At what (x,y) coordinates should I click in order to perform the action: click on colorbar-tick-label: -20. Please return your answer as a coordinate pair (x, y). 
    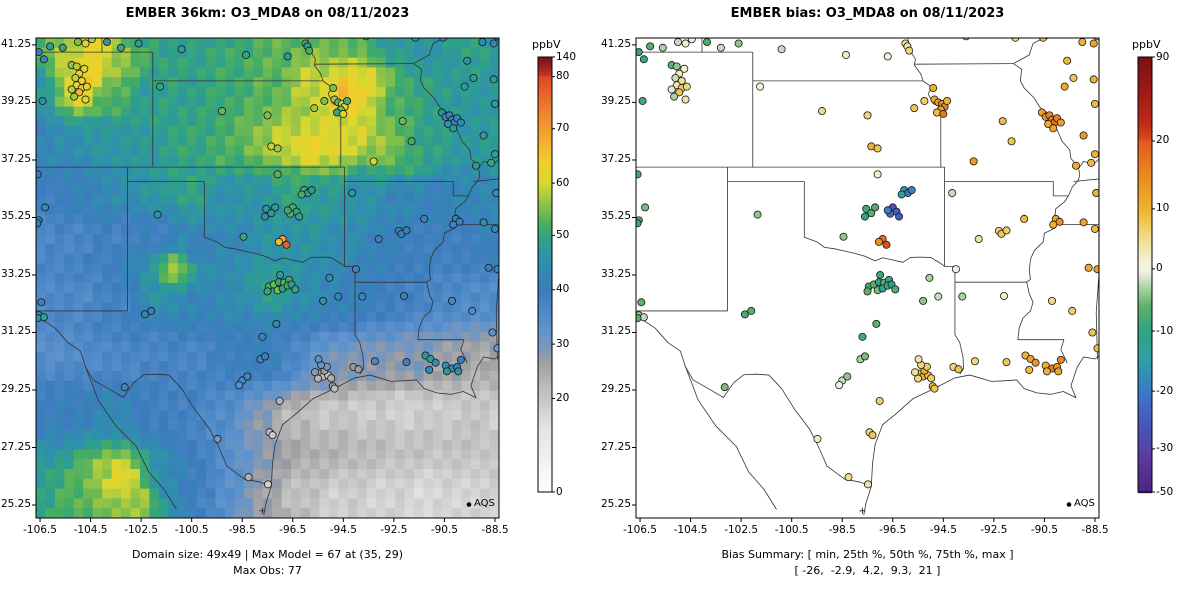
    Looking at the image, I should click on (1165, 390).